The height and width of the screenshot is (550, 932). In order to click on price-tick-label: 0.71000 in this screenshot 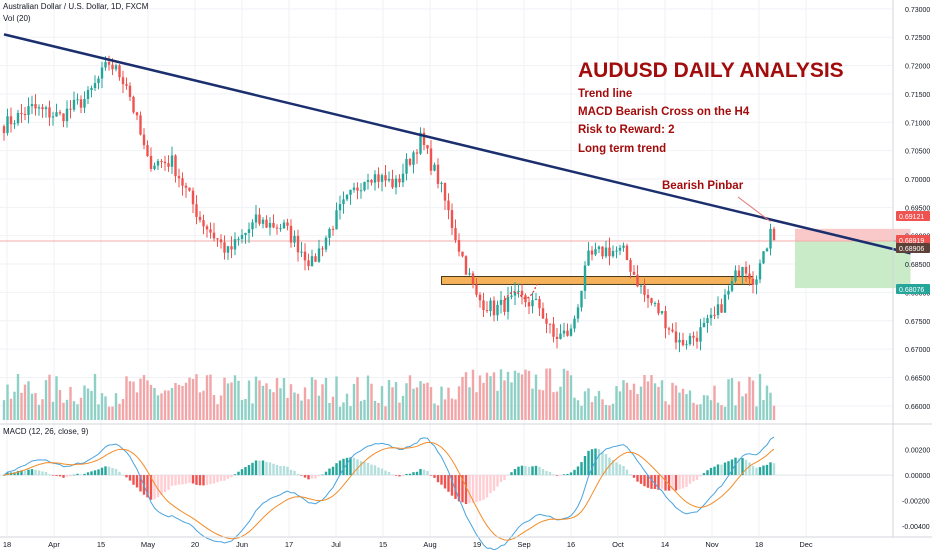, I will do `click(917, 123)`.